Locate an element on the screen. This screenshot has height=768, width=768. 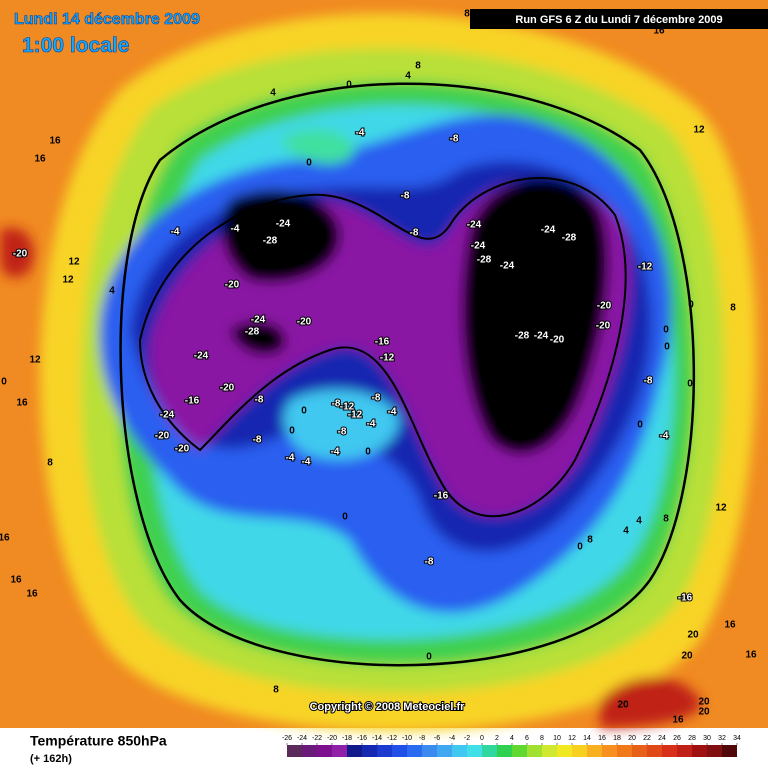
colorbar-tick-label: -2 is located at coordinates (467, 738).